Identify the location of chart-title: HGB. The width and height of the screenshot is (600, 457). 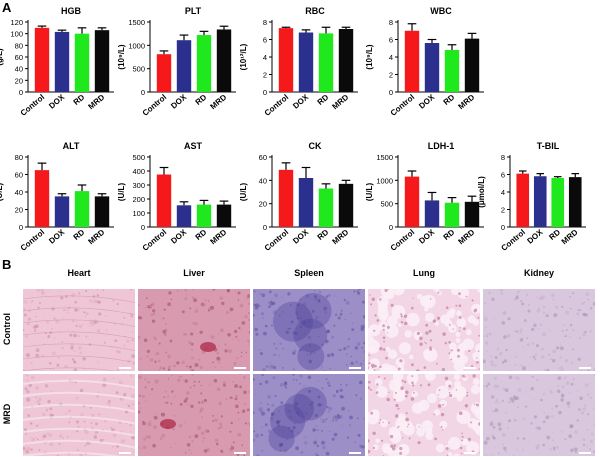
(71, 11).